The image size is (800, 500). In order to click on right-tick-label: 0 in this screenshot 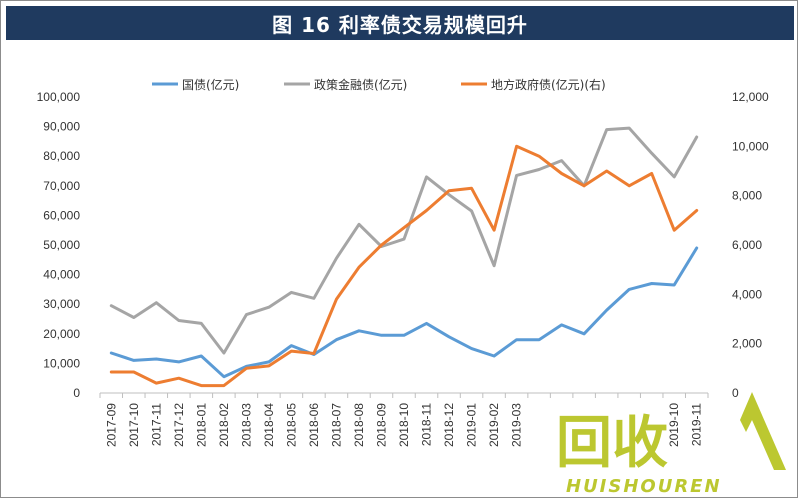, I will do `click(735, 393)`.